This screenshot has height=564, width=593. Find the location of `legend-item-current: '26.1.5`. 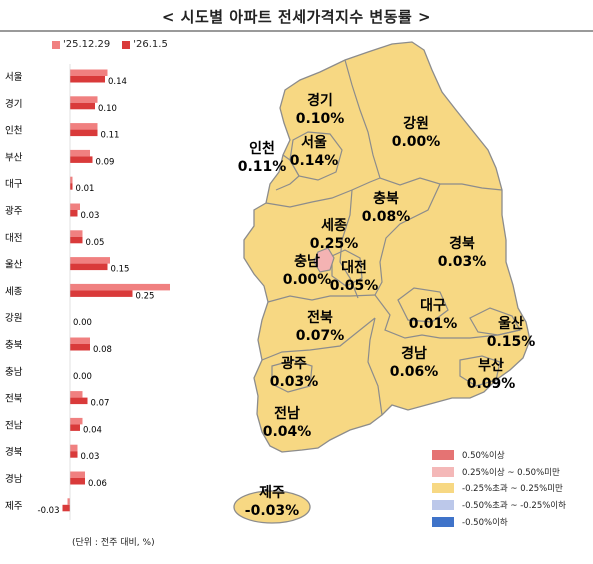

legend-item-current: '26.1.5 is located at coordinates (145, 44).